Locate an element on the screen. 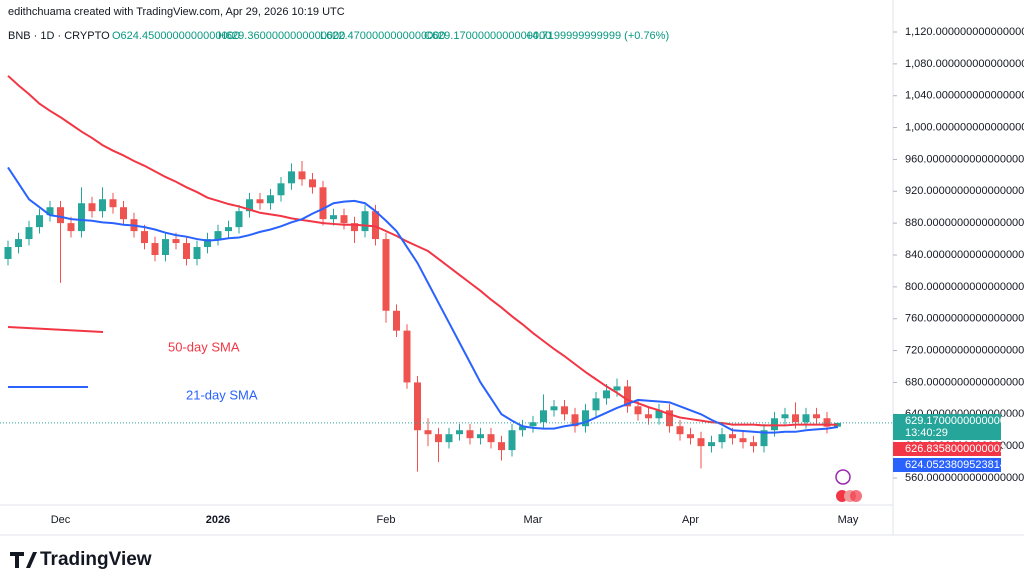 This screenshot has height=586, width=1024. y-tick-label: 960.0000000000000000 is located at coordinates (964, 159).